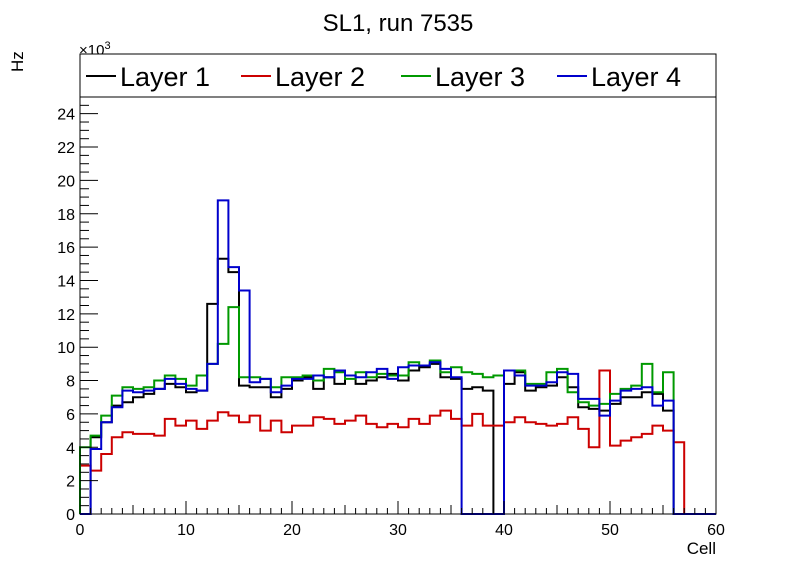  What do you see at coordinates (70, 448) in the screenshot?
I see `y-tick-label: 4` at bounding box center [70, 448].